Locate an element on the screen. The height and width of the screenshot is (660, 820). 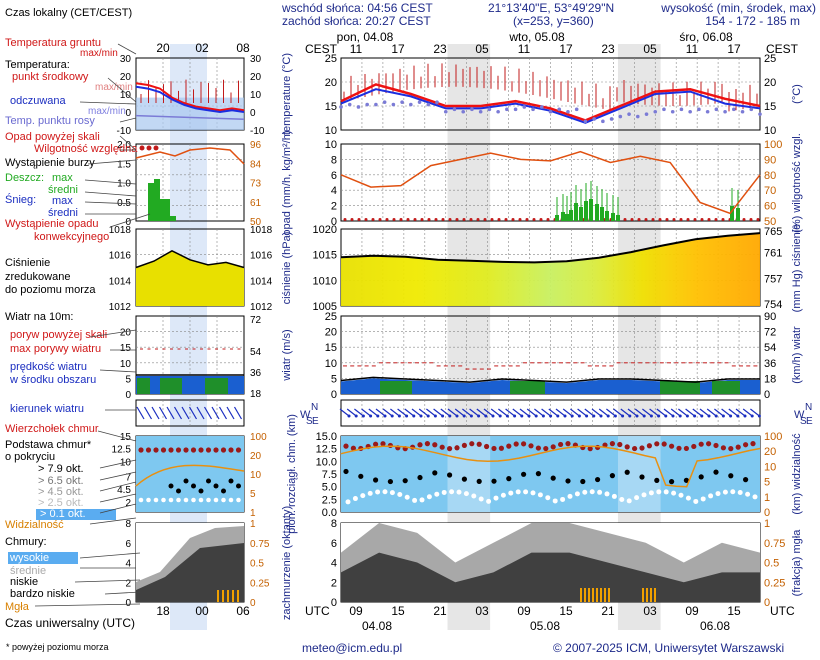
tick-label: 1016 is located at coordinates (261, 256).